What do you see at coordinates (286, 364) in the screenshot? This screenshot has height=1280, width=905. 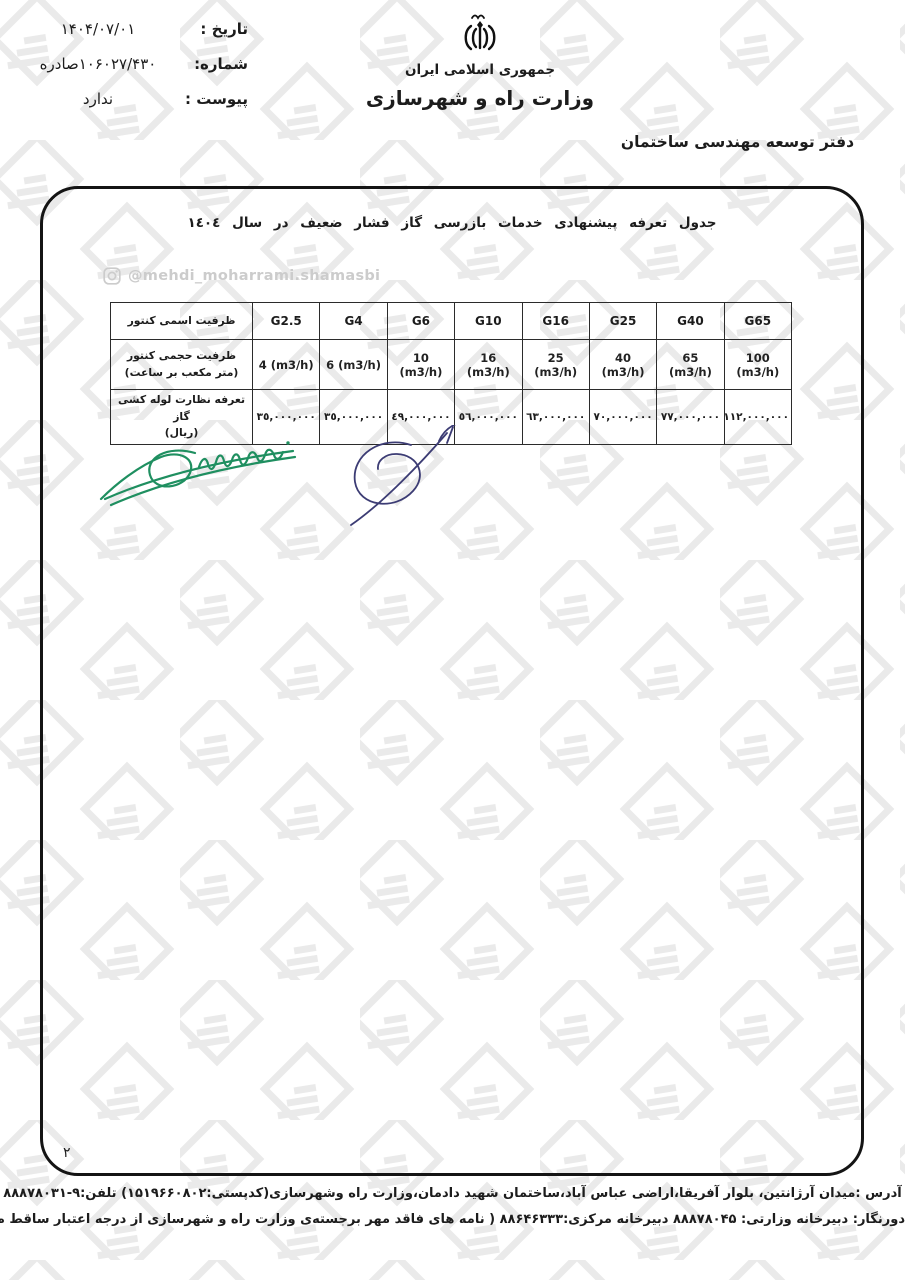 I see `volume-cell: 4 (m3/h)` at bounding box center [286, 364].